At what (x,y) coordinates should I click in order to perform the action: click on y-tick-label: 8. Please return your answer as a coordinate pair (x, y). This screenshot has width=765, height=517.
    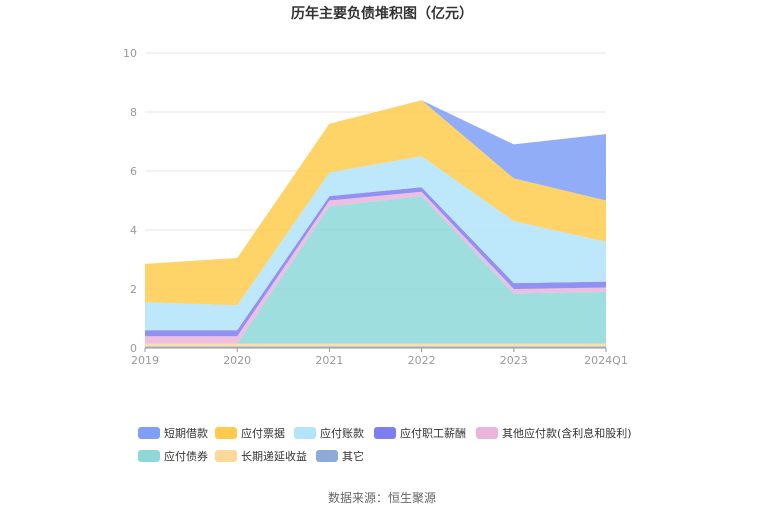
    Looking at the image, I should click on (133, 112).